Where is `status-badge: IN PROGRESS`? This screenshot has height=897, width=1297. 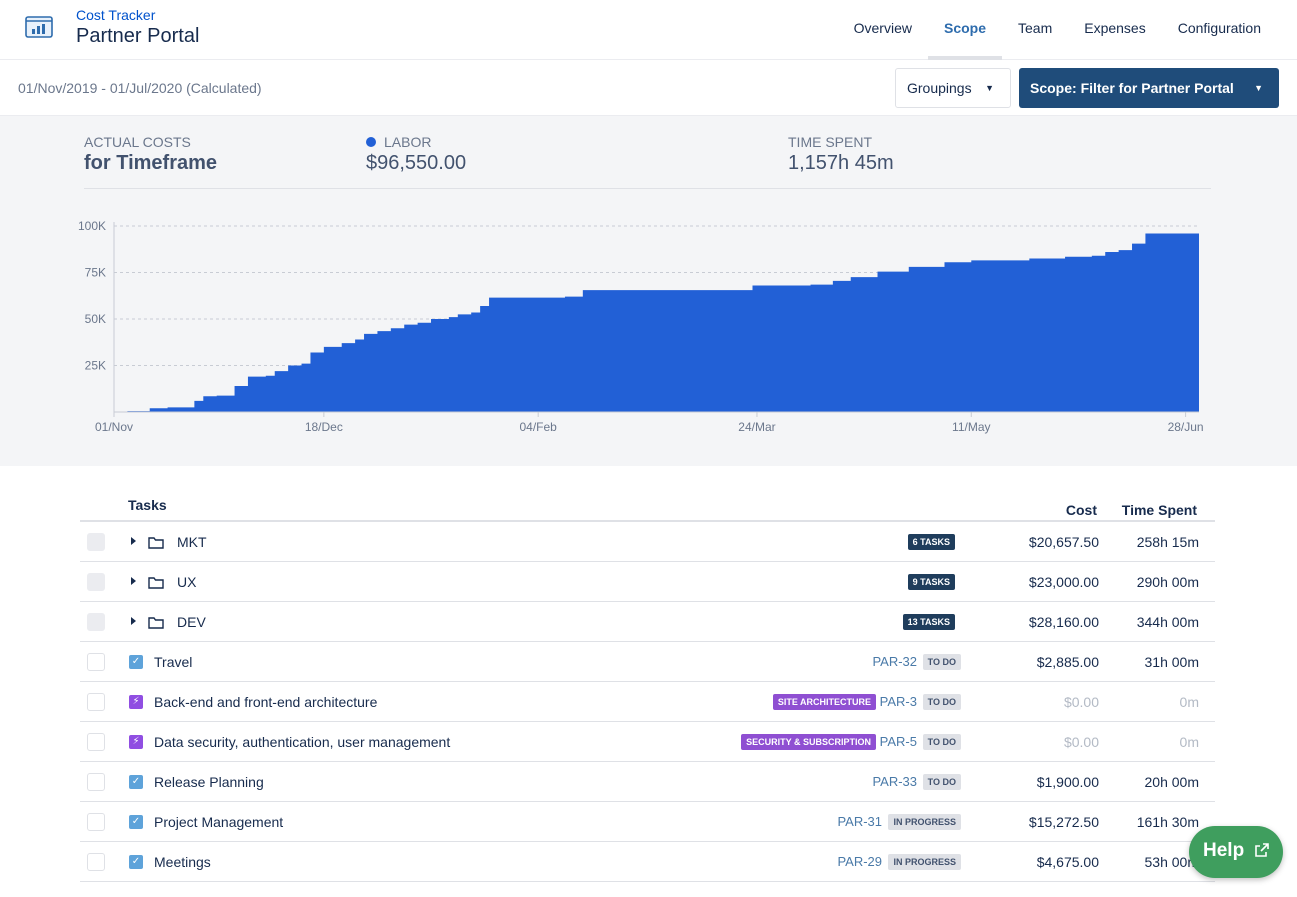
status-badge: IN PROGRESS is located at coordinates (924, 822).